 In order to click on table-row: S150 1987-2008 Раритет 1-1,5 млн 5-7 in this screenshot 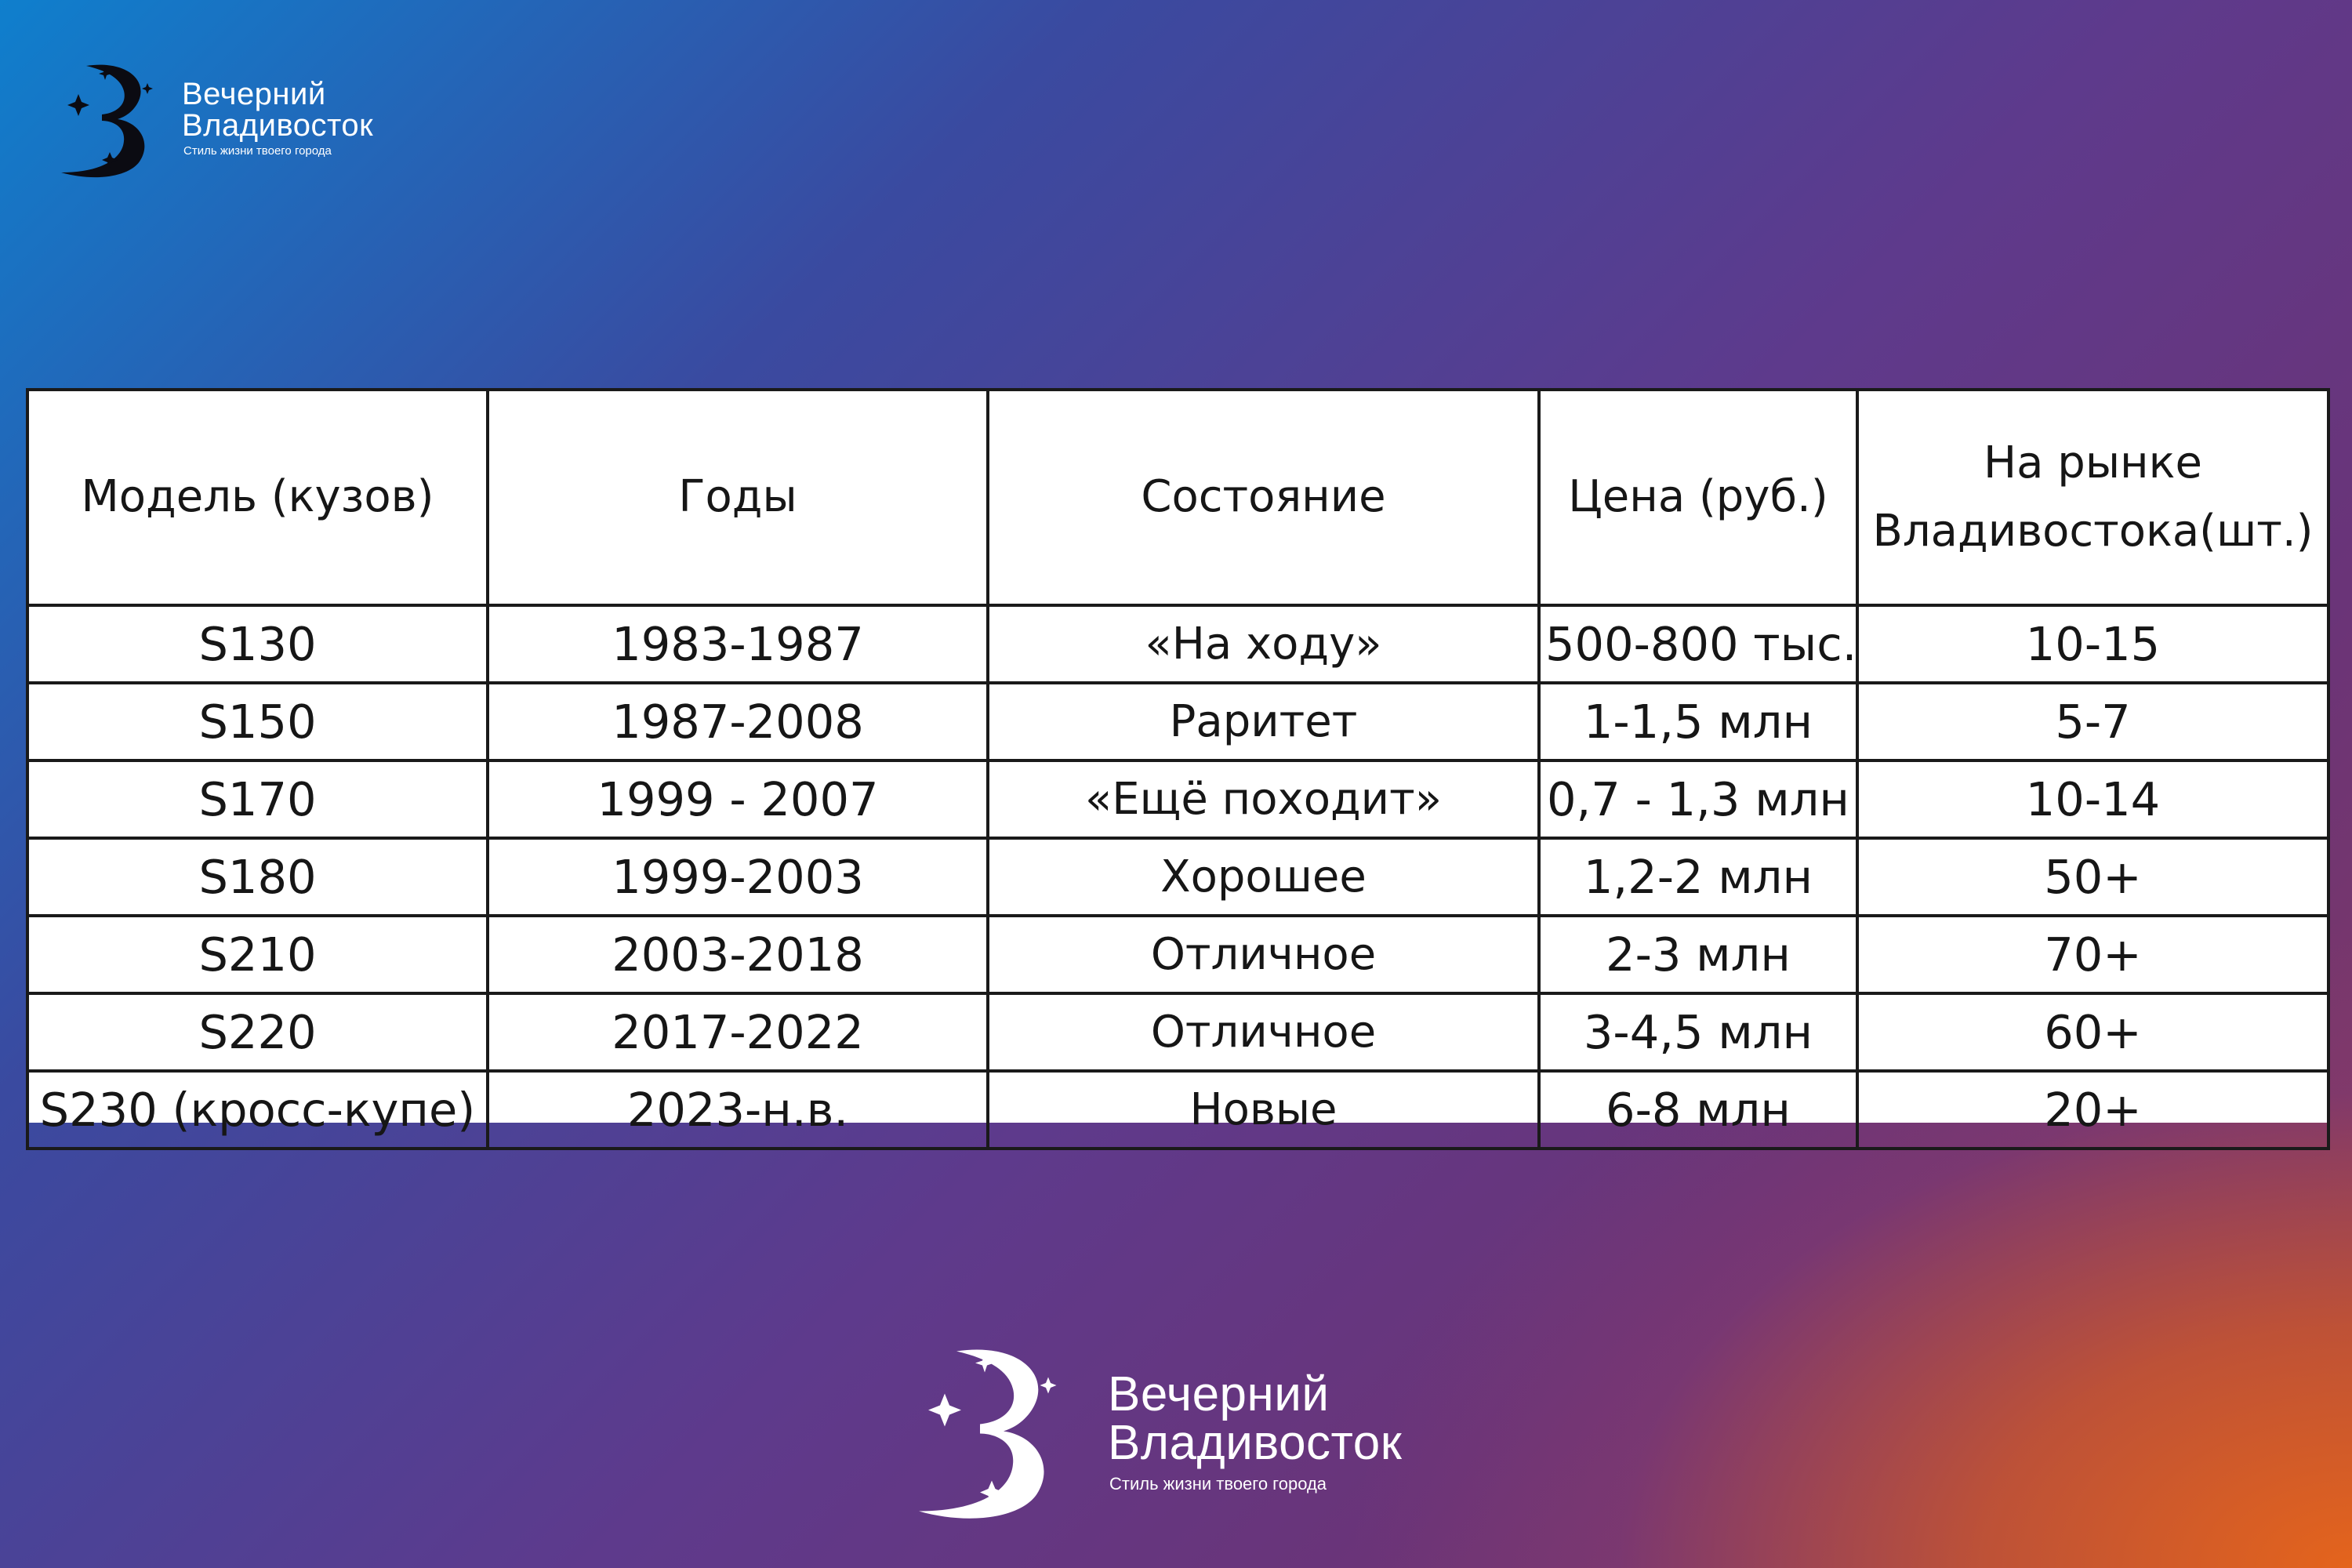, I will do `click(1178, 721)`.